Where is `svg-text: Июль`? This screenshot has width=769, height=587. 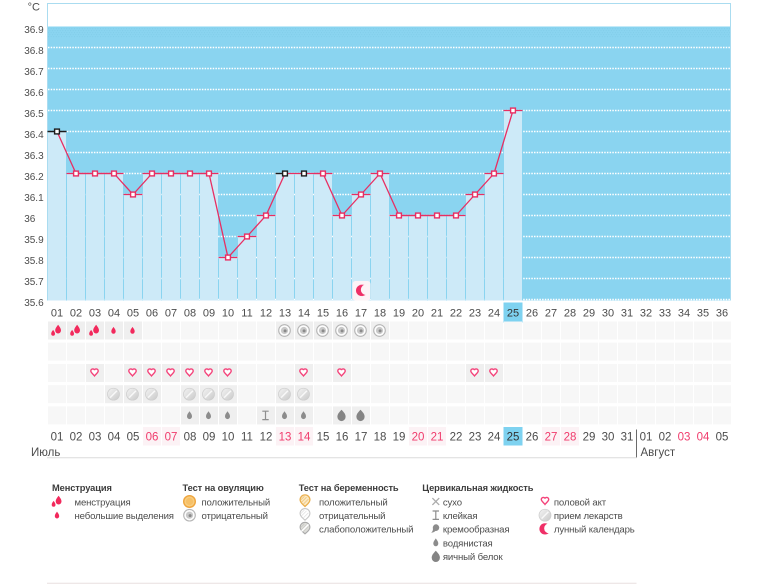
svg-text: Июль is located at coordinates (45, 453).